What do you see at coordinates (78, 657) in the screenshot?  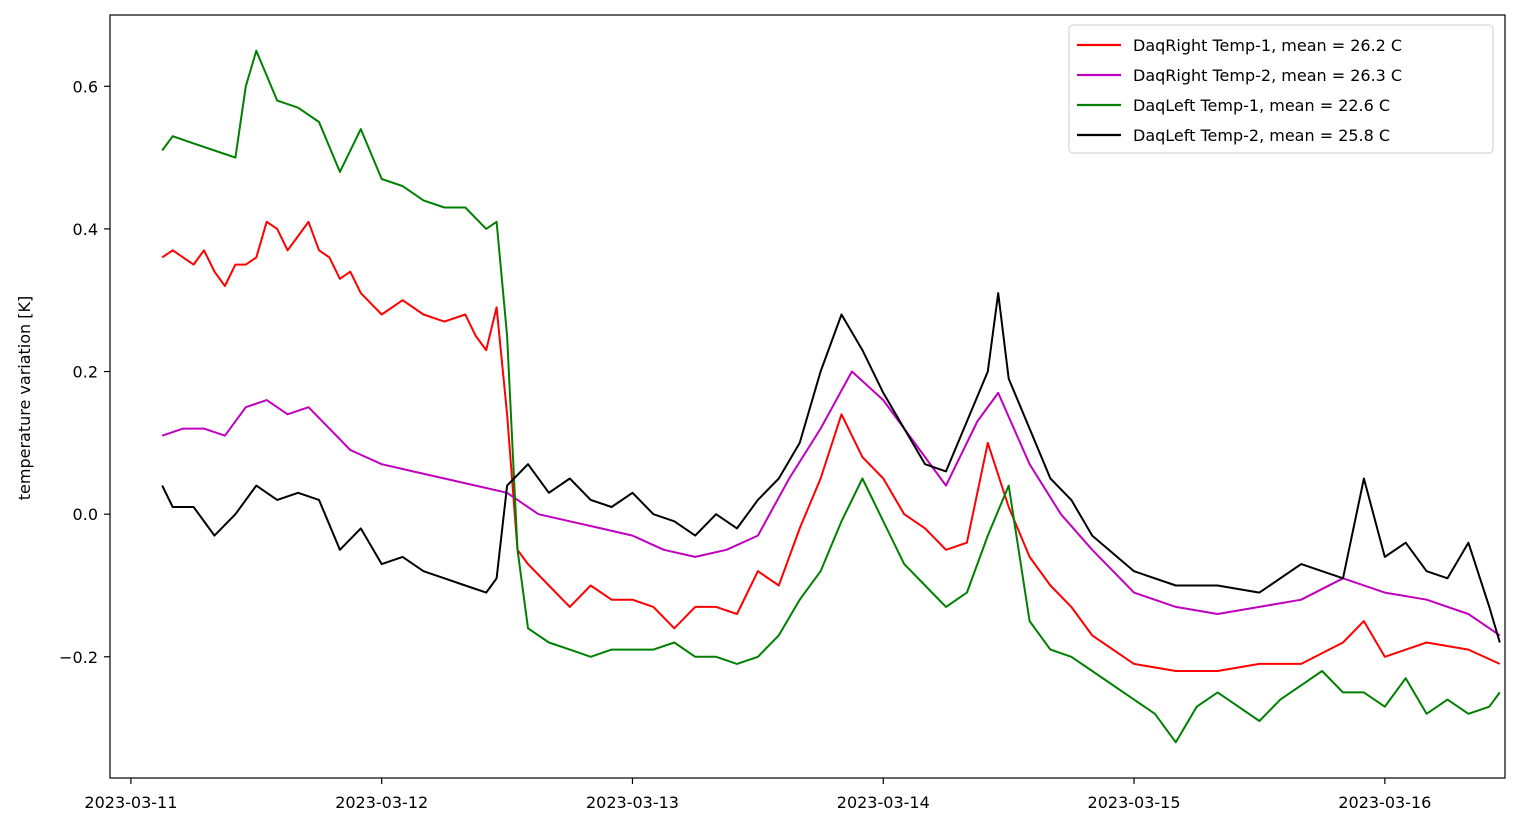 I see `y-tick-label: −0.2` at bounding box center [78, 657].